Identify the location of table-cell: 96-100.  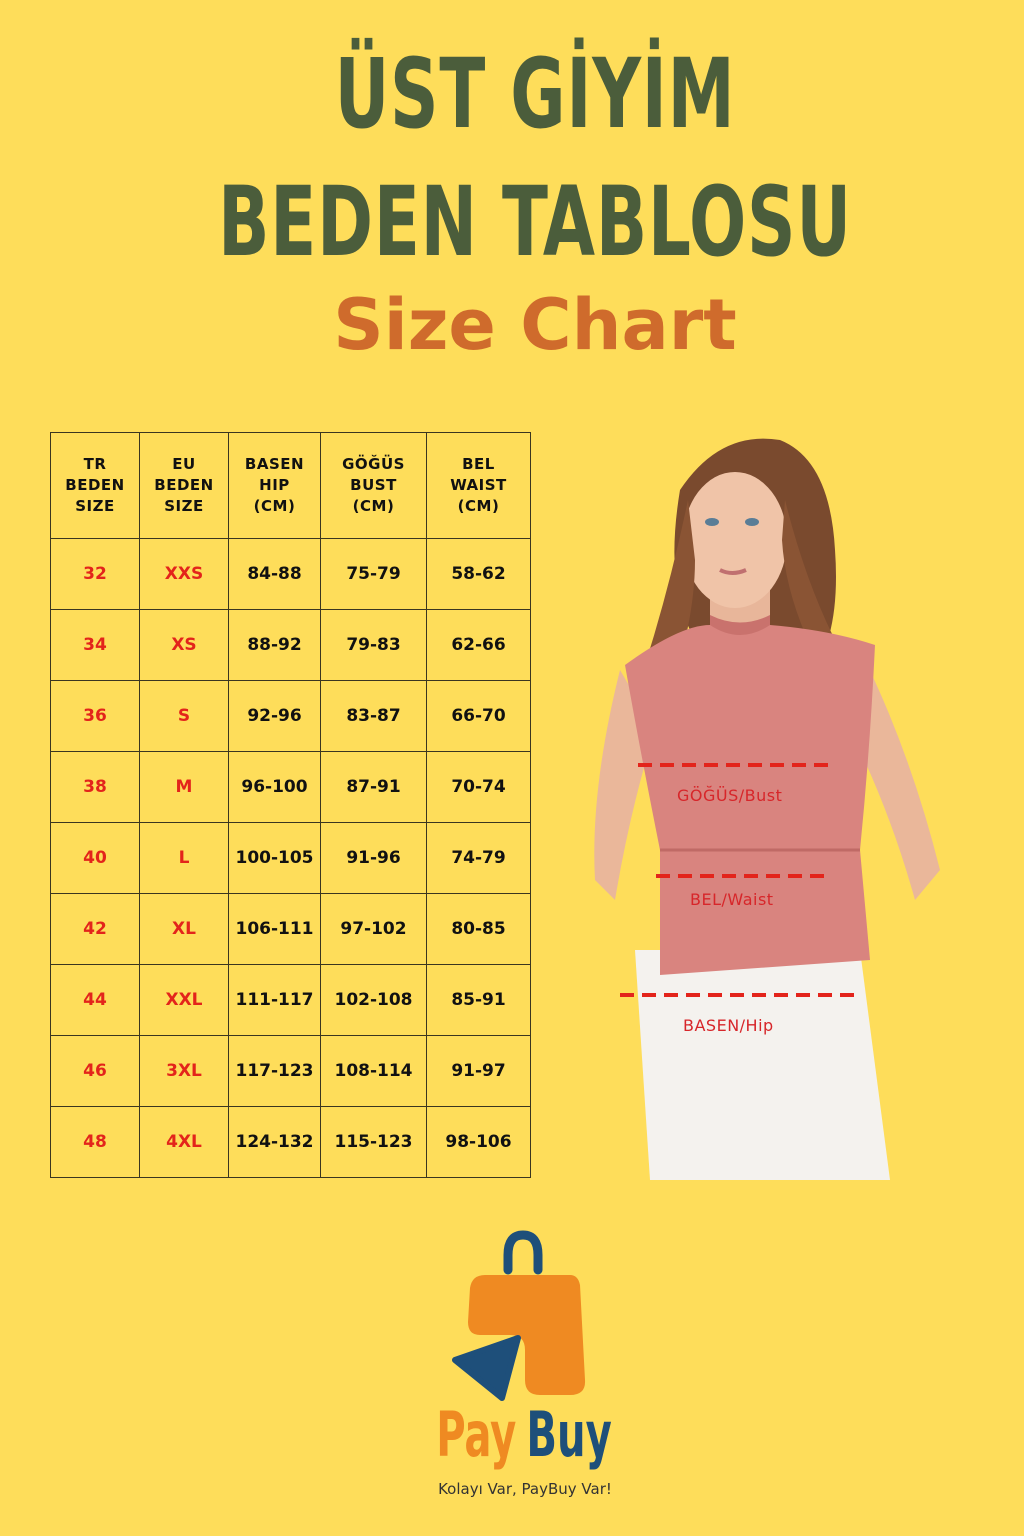
(274, 787).